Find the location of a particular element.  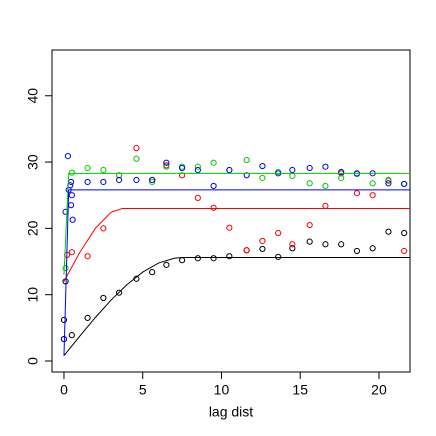

x-tick-label: 15 is located at coordinates (300, 390).